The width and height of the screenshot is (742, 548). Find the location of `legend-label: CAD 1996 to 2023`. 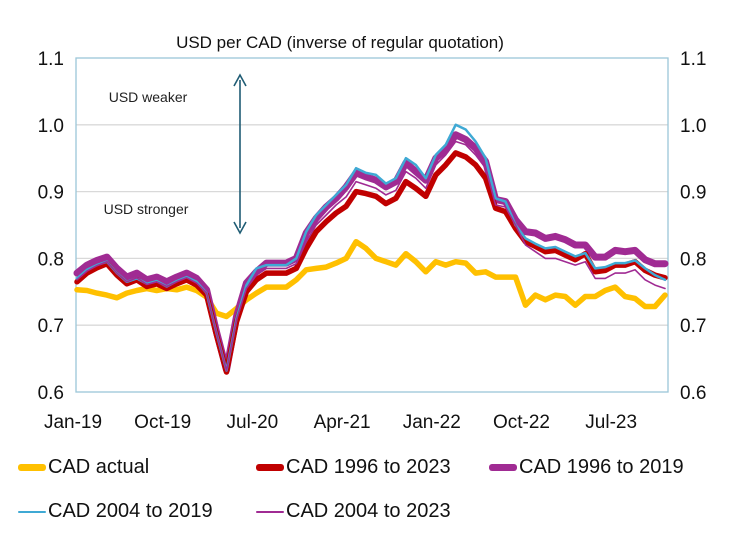

legend-label: CAD 1996 to 2023 is located at coordinates (368, 467).